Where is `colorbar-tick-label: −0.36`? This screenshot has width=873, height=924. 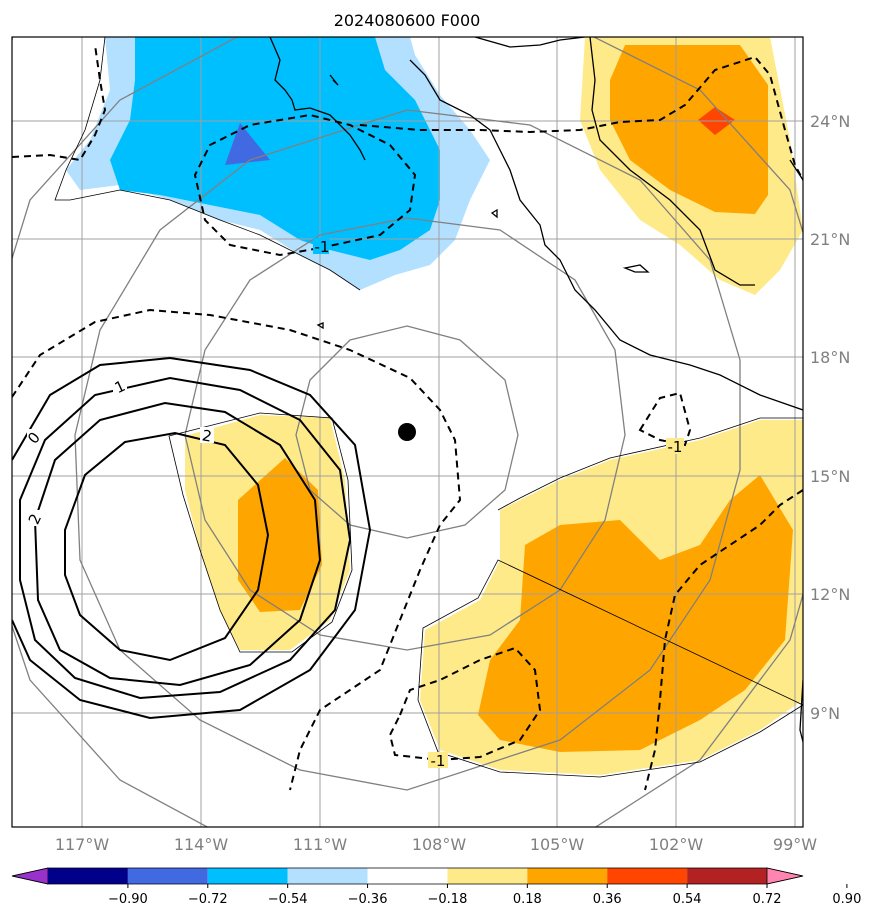
colorbar-tick-label: −0.36 is located at coordinates (368, 899).